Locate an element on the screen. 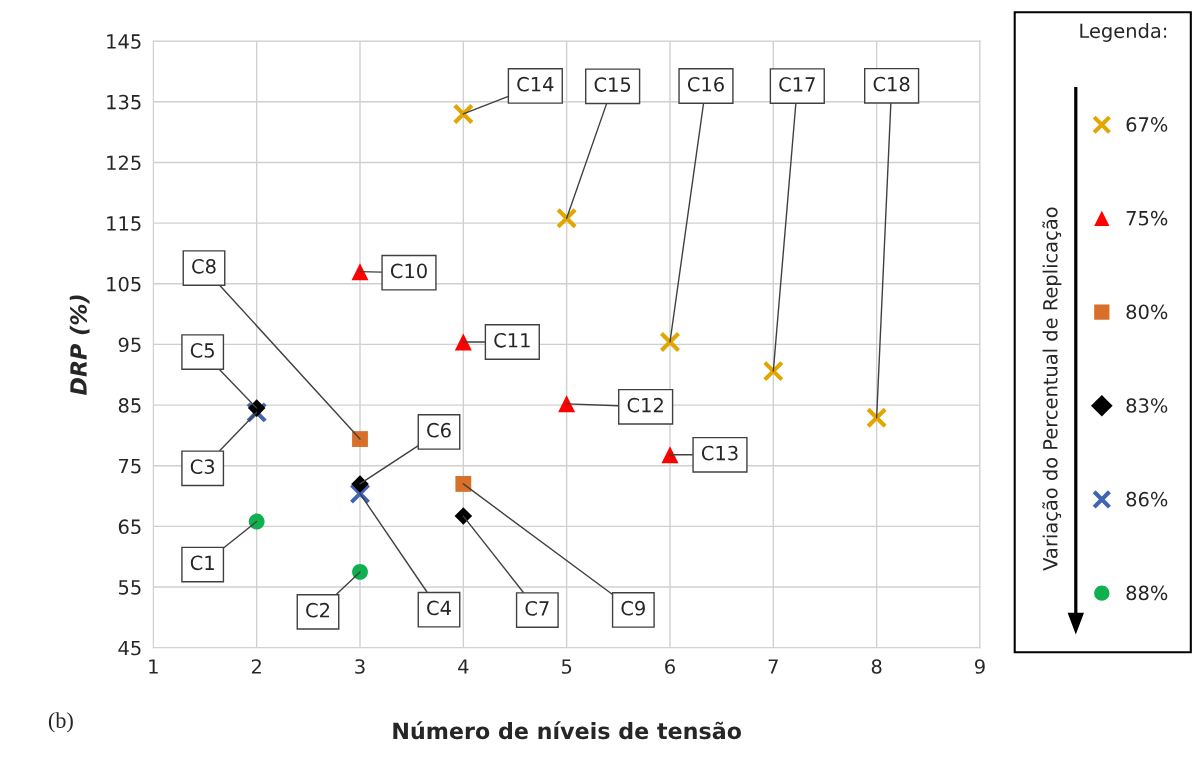  annotation: C6 is located at coordinates (439, 430).